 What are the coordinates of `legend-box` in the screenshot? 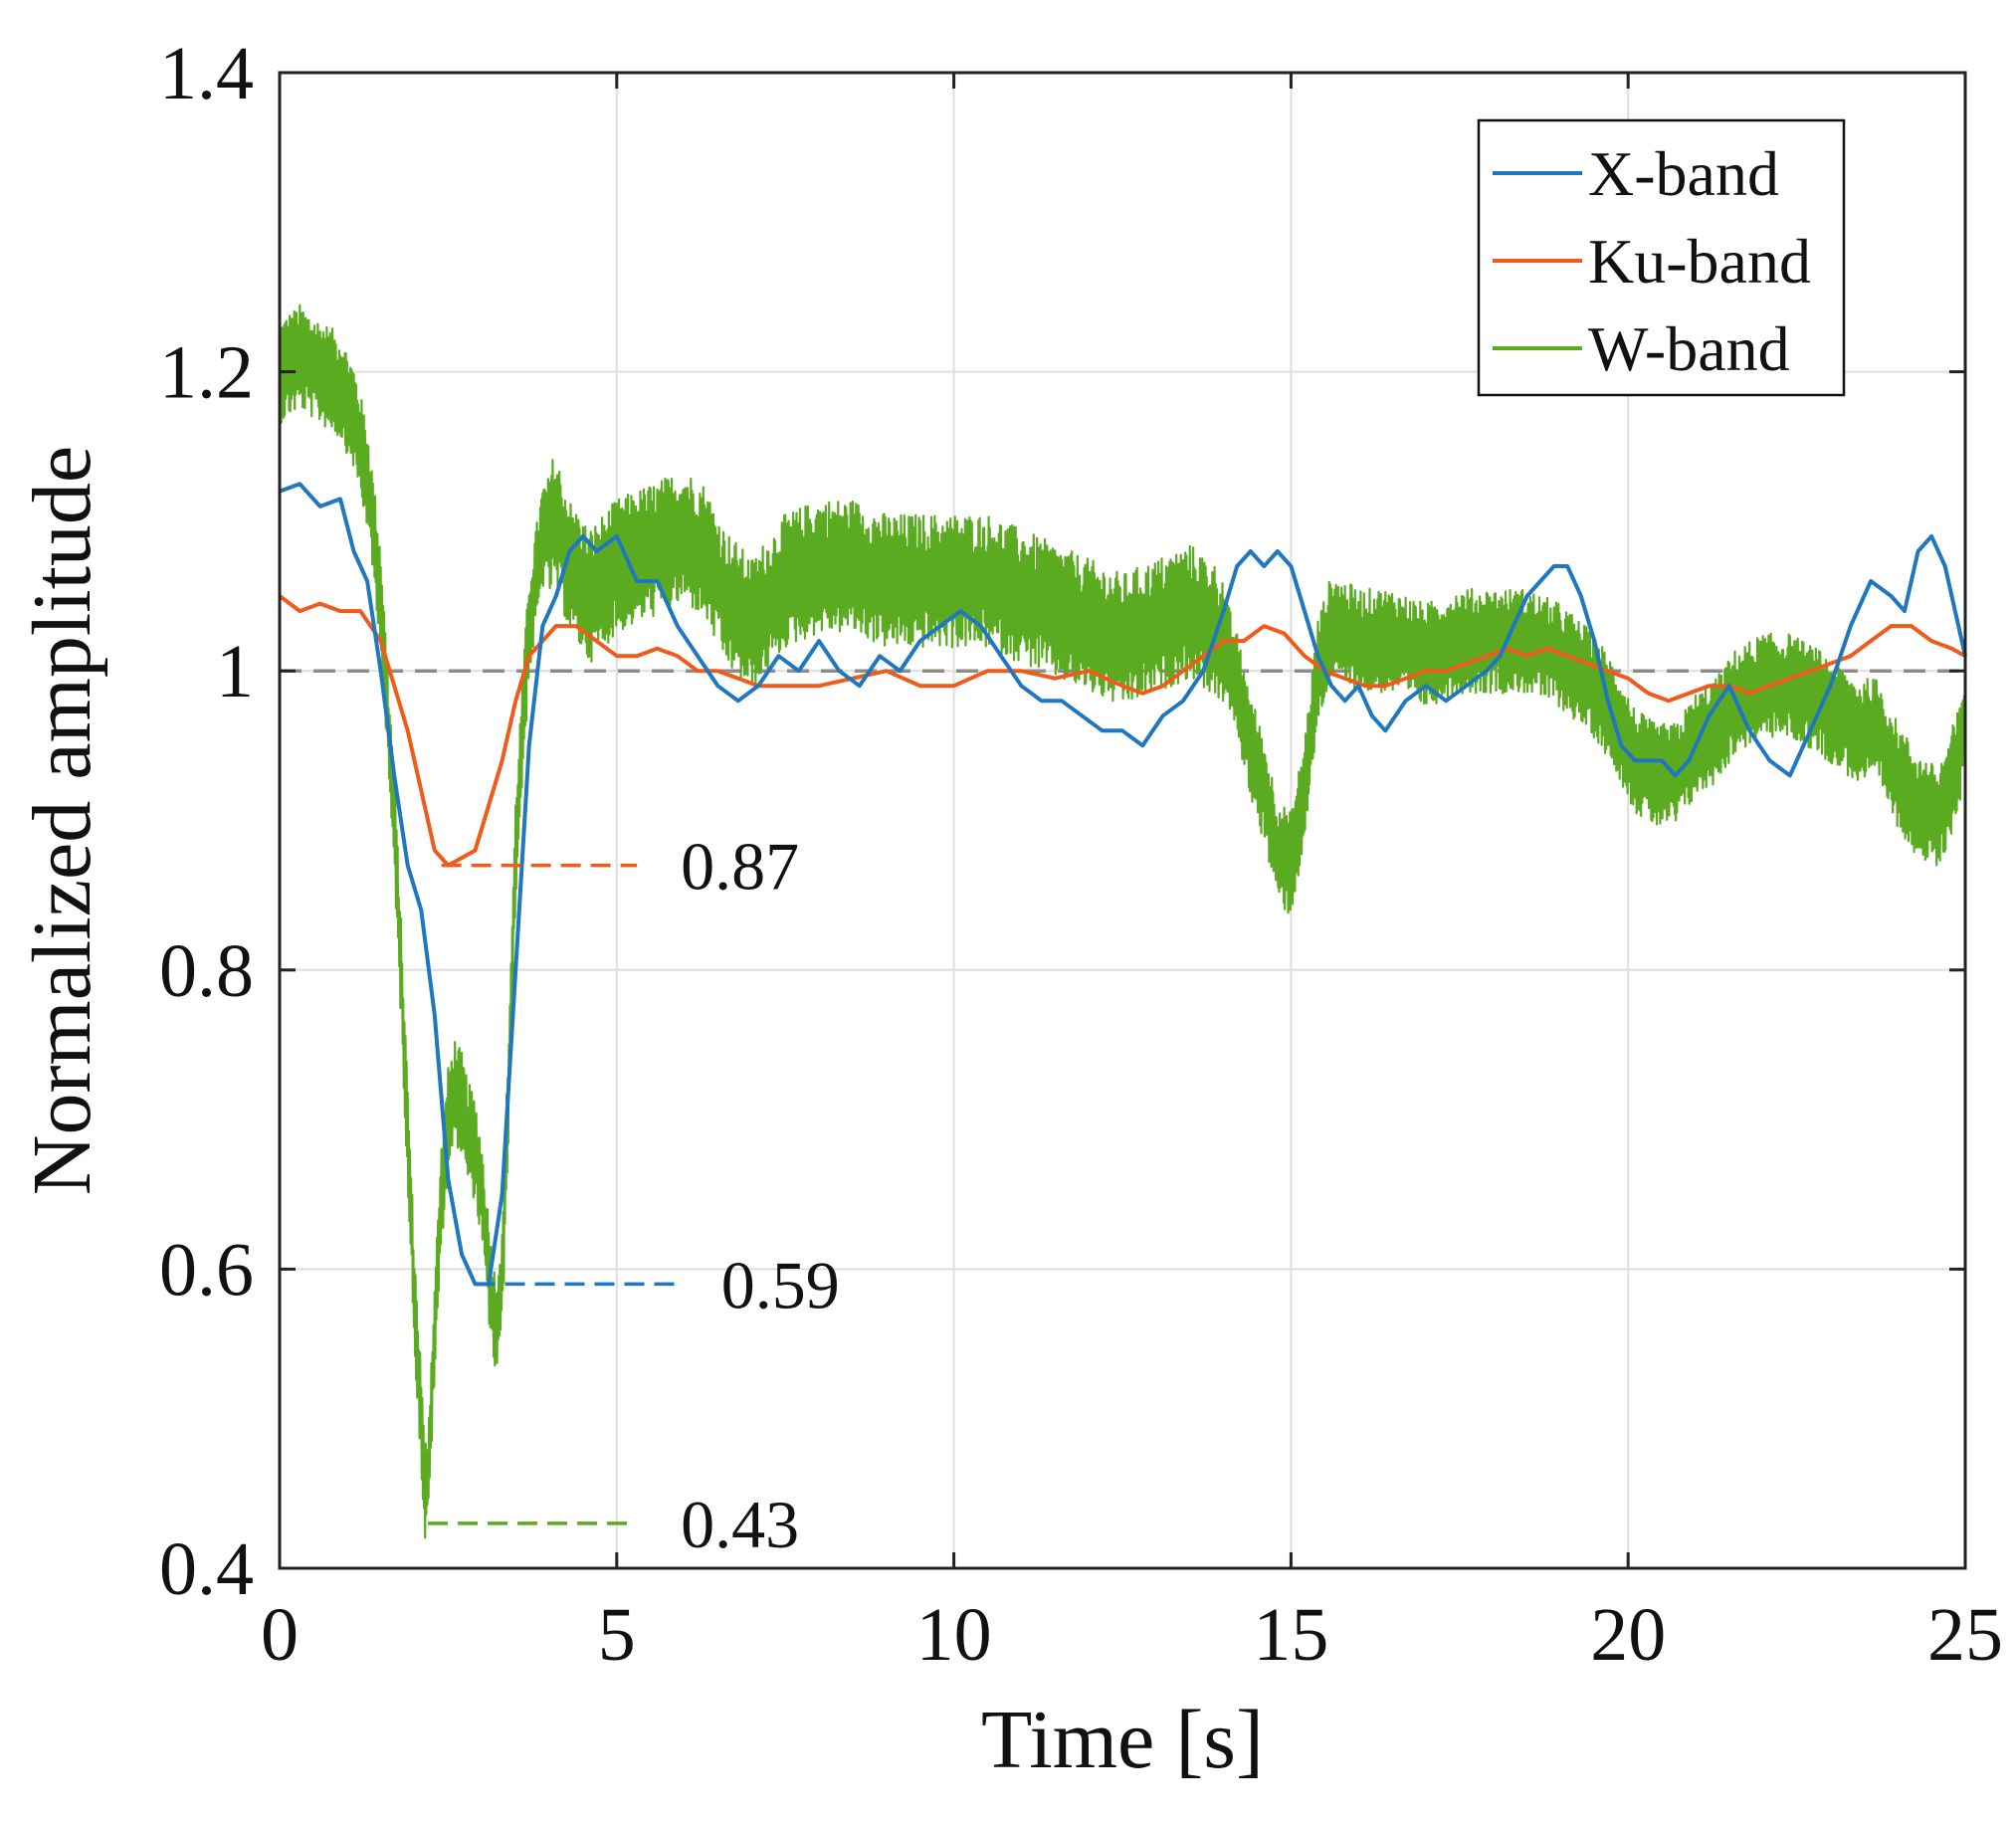 It's located at (1661, 257).